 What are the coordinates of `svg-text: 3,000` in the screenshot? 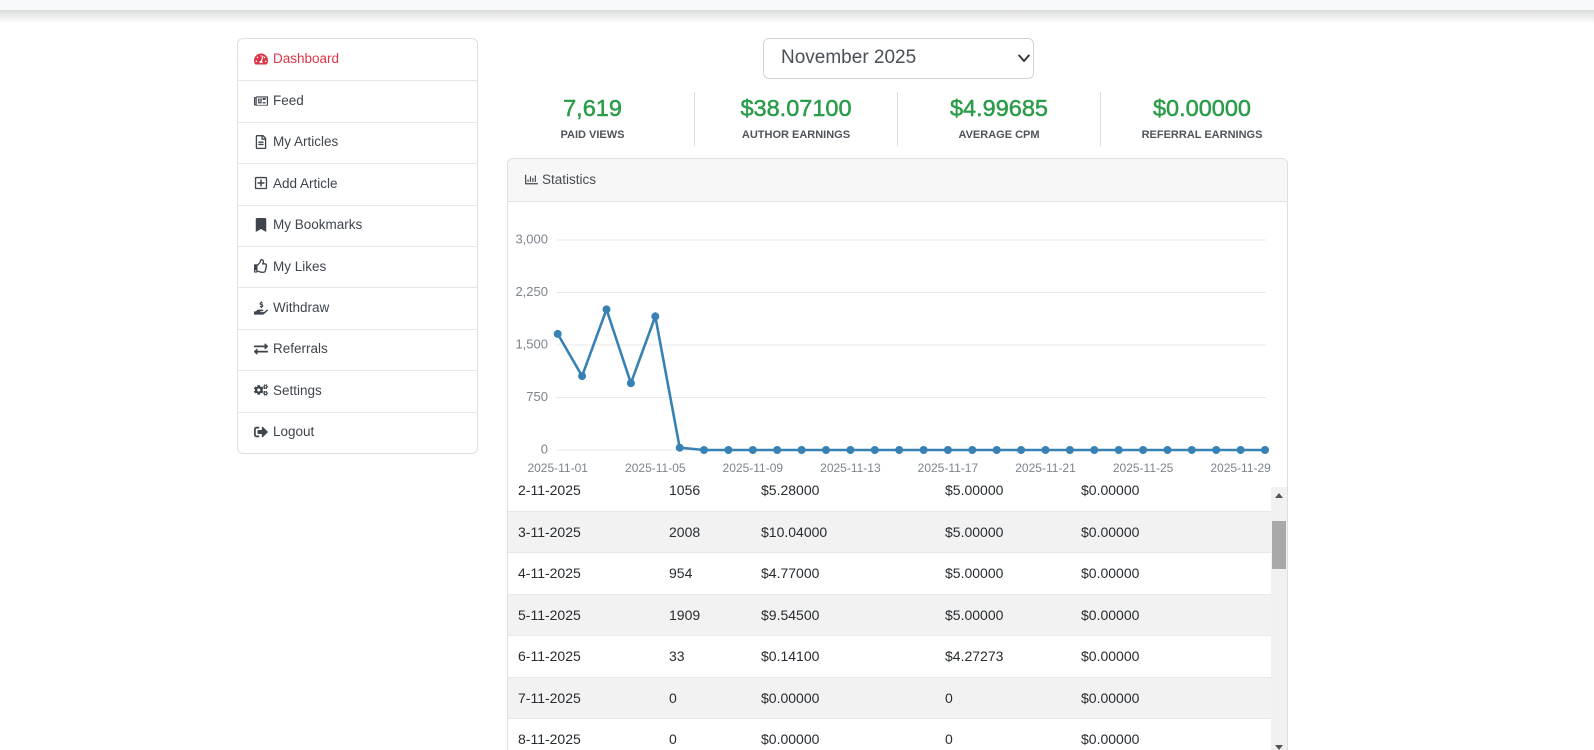 It's located at (531, 239).